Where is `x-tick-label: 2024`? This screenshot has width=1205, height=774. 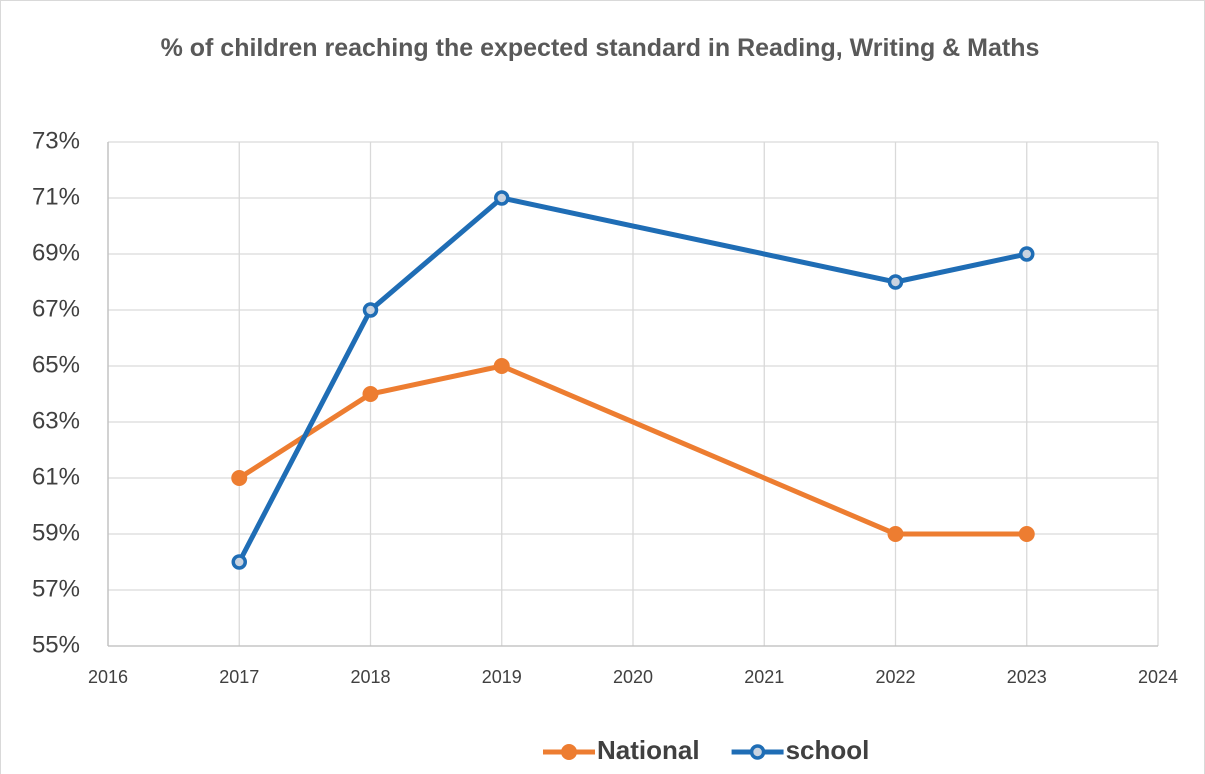
x-tick-label: 2024 is located at coordinates (1158, 677).